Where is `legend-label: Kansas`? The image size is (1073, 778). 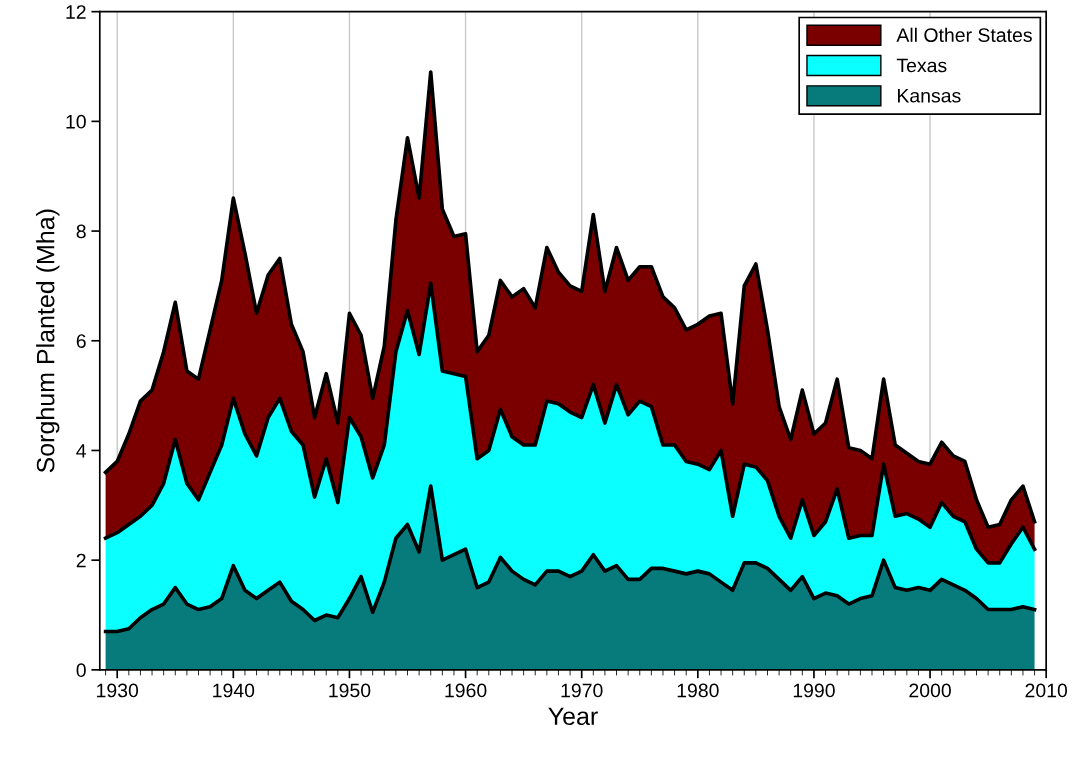
legend-label: Kansas is located at coordinates (929, 96).